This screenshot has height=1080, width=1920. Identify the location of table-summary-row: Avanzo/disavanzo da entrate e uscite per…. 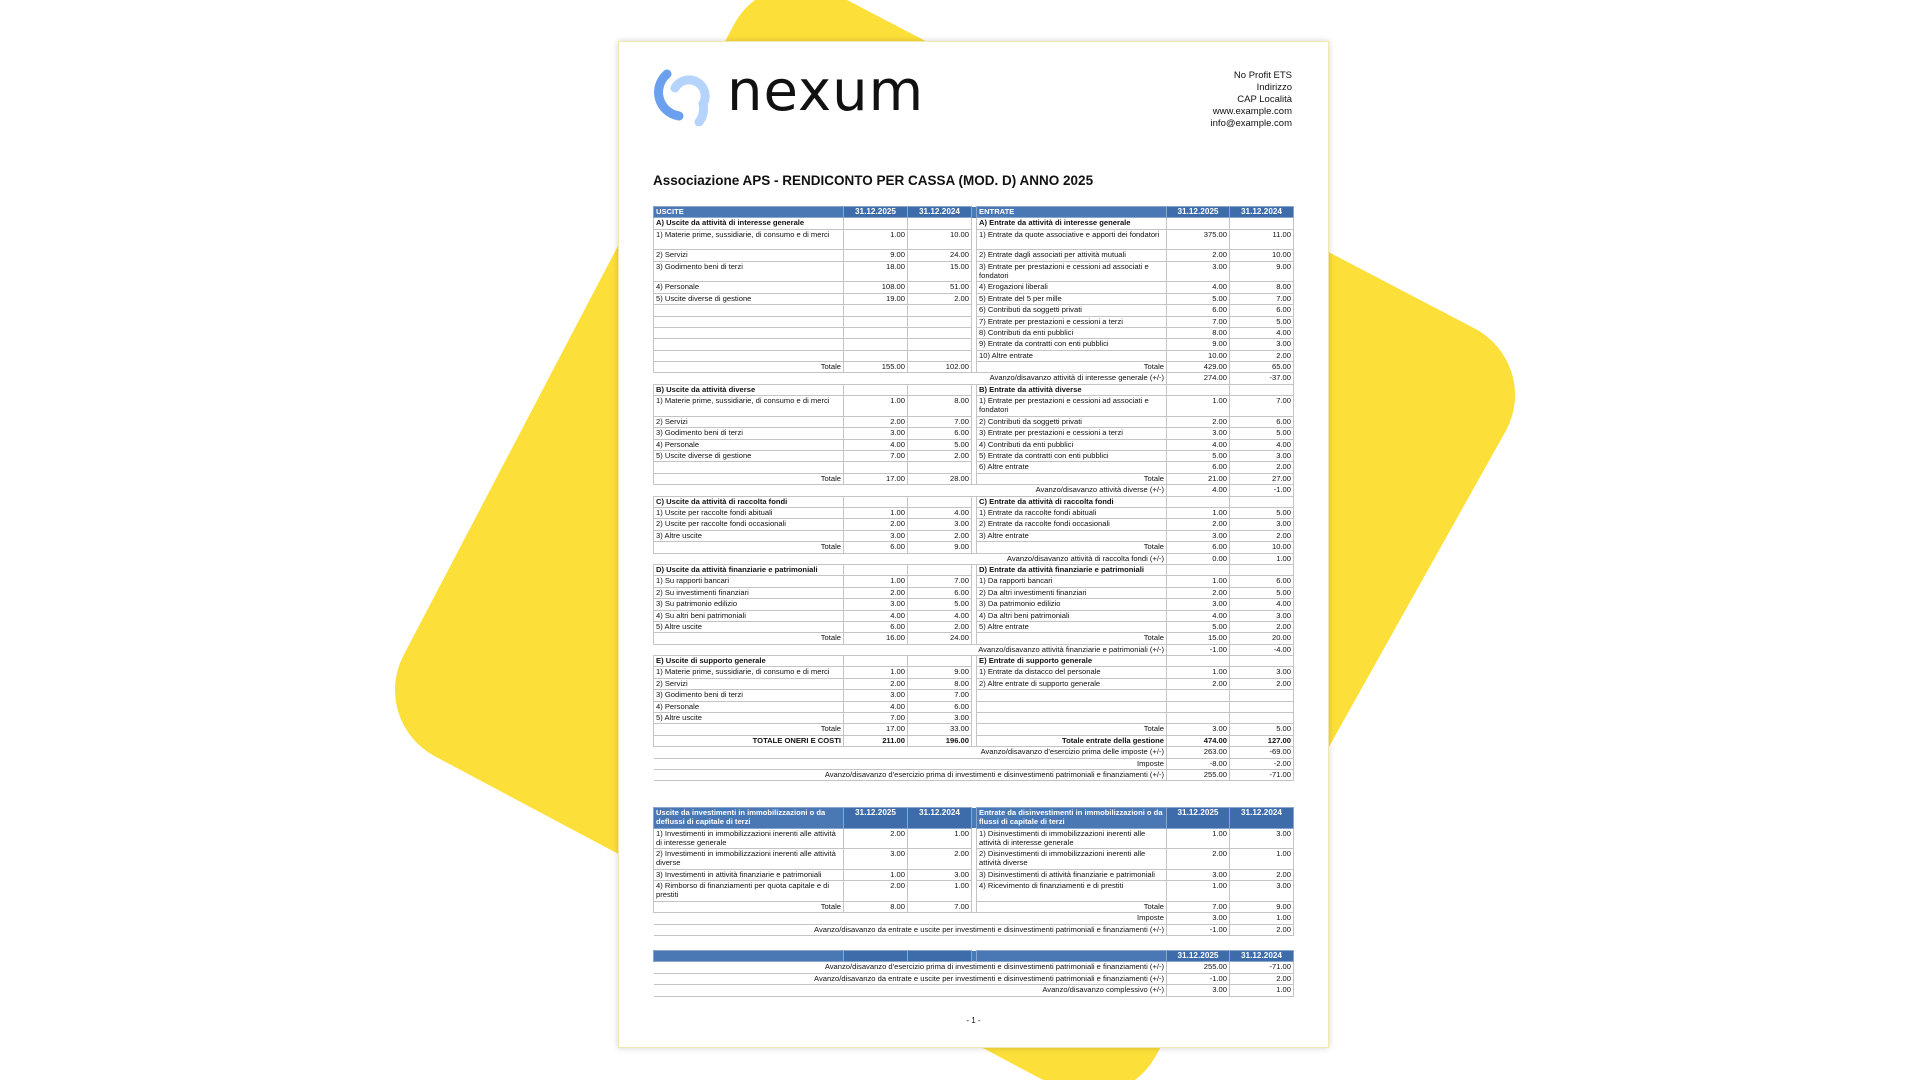
(973, 979).